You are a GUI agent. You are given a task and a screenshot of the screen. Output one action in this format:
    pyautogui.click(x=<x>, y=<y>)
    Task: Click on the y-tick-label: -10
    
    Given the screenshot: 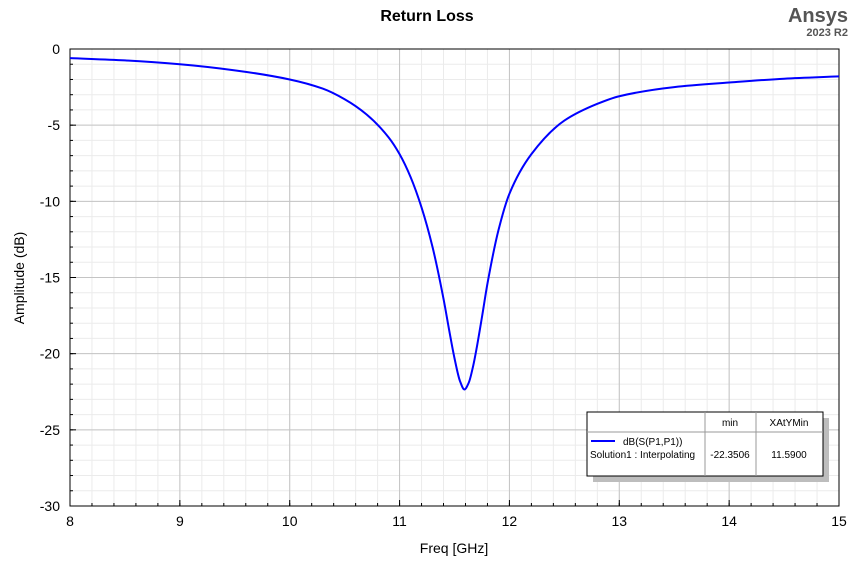 What is the action you would take?
    pyautogui.click(x=50, y=201)
    